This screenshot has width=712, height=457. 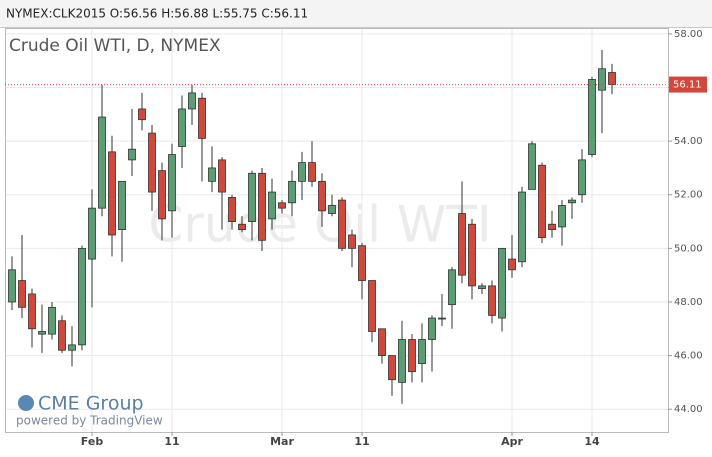 What do you see at coordinates (688, 409) in the screenshot?
I see `y-tick-label: 44.00` at bounding box center [688, 409].